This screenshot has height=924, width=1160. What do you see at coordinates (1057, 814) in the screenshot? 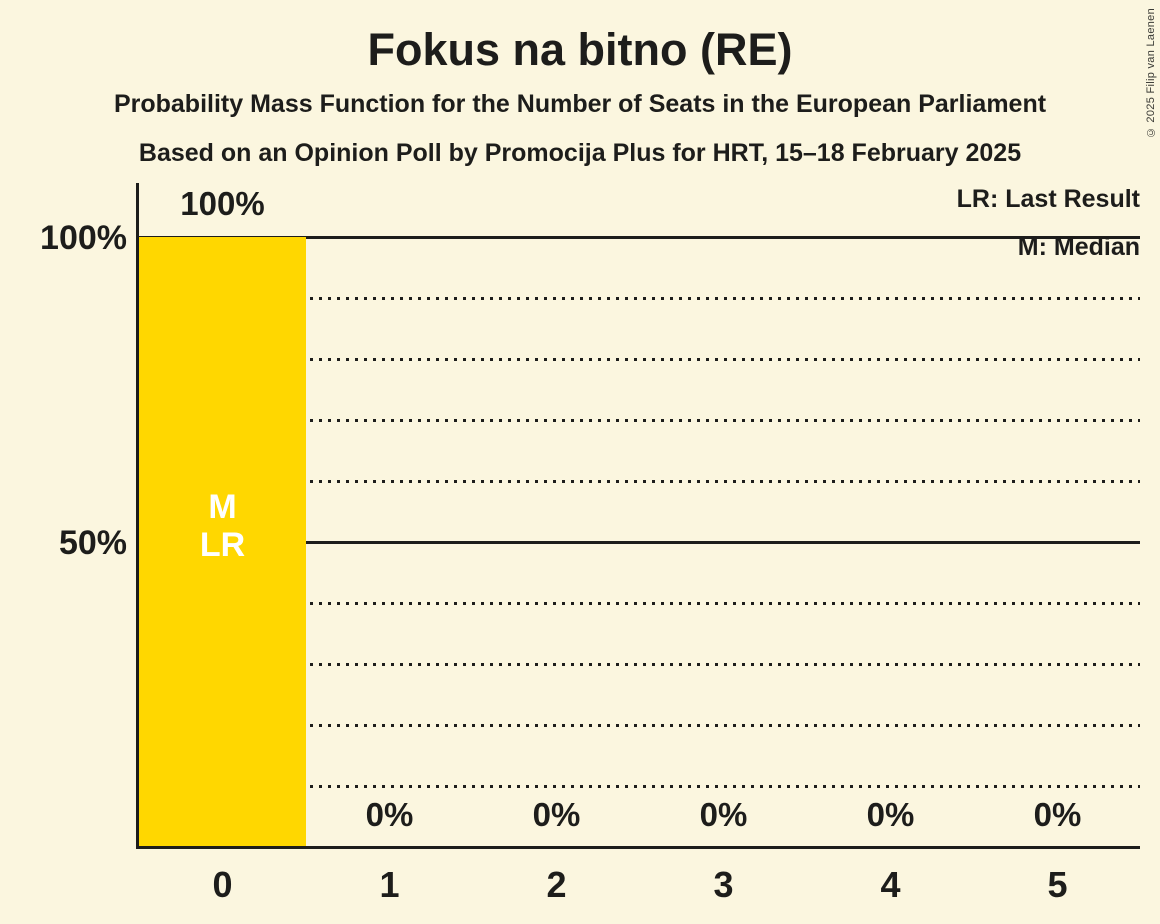
I see `value-label-seats-5: 0%` at bounding box center [1057, 814].